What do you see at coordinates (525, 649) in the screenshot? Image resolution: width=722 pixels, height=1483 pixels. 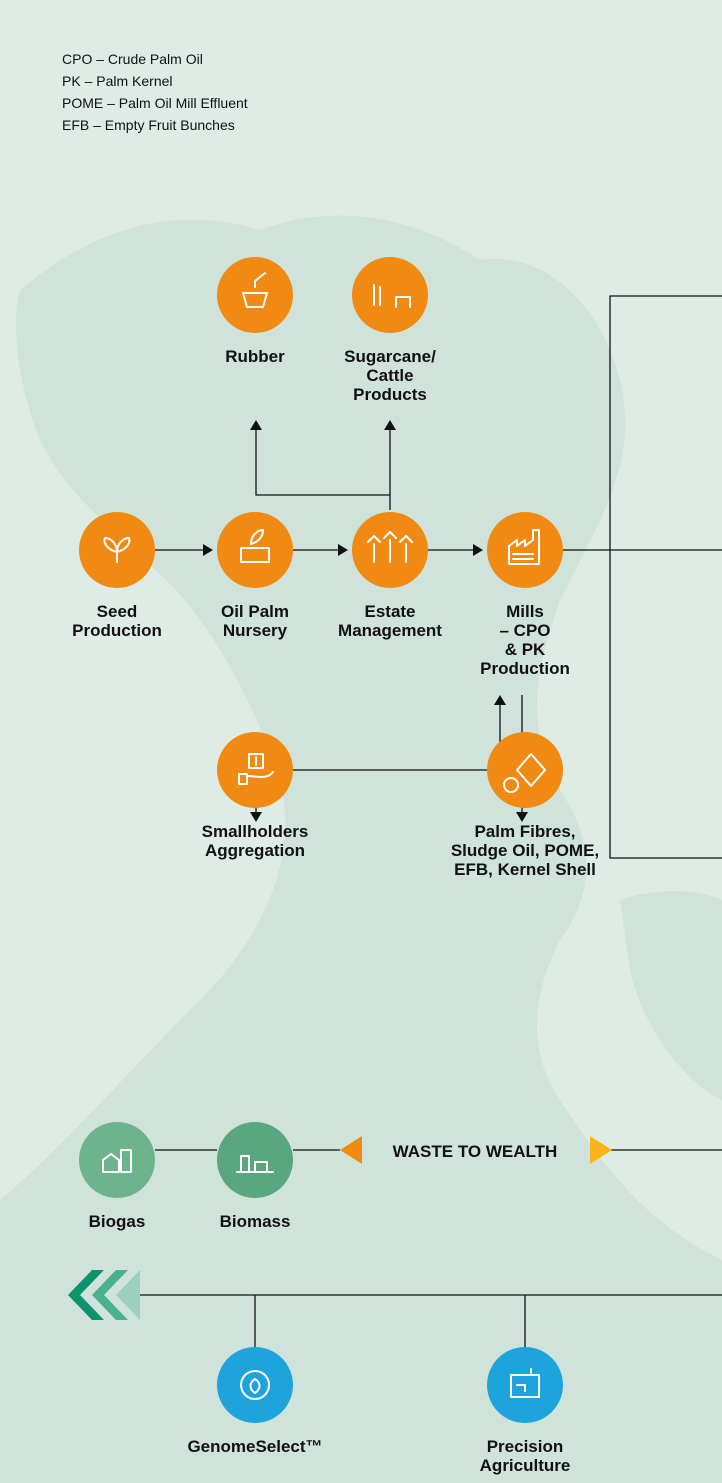 I see `node-label: & PK` at bounding box center [525, 649].